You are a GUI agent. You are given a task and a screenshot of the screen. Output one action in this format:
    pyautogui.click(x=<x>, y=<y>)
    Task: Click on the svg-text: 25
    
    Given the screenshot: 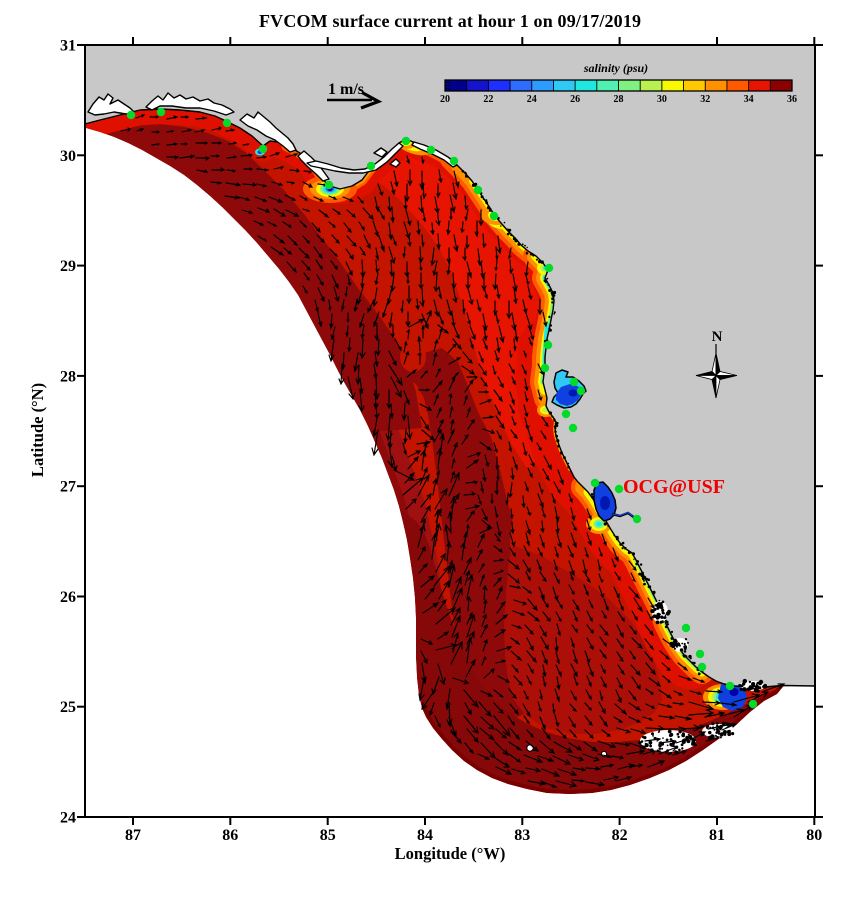 What is the action you would take?
    pyautogui.click(x=68, y=707)
    